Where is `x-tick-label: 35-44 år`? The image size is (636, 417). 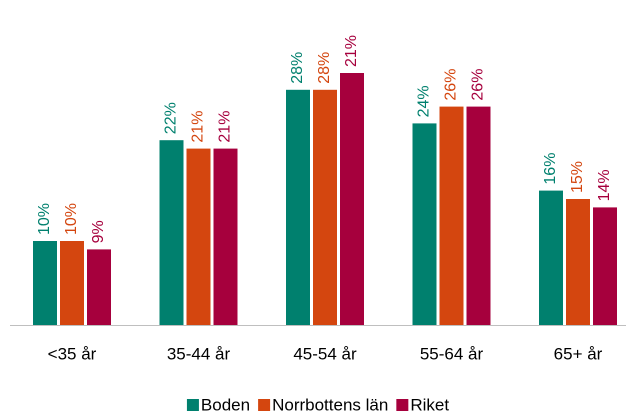 x-tick-label: 35-44 år is located at coordinates (199, 353).